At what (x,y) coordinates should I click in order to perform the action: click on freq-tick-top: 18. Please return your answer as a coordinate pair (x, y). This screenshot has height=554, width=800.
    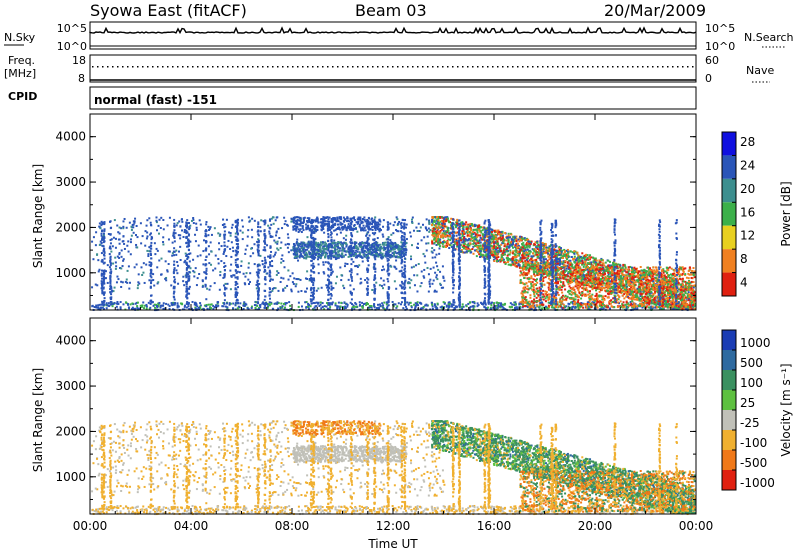
    Looking at the image, I should click on (79, 60).